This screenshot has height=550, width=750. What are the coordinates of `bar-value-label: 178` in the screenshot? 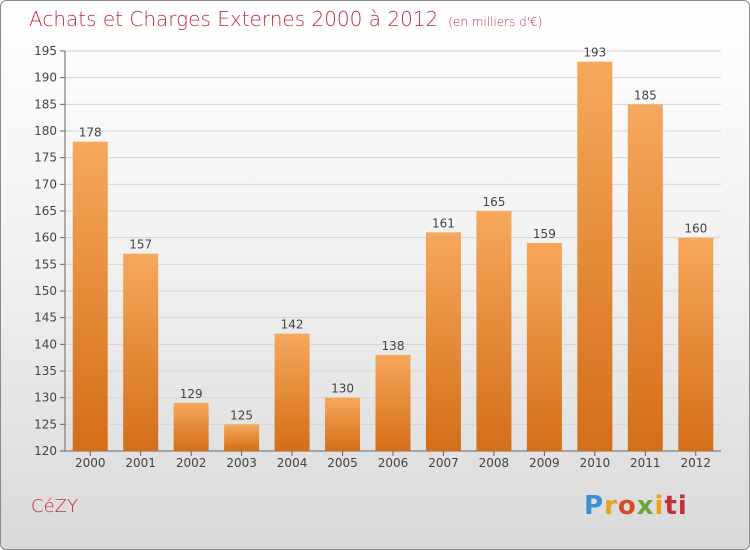 It's located at (90, 133).